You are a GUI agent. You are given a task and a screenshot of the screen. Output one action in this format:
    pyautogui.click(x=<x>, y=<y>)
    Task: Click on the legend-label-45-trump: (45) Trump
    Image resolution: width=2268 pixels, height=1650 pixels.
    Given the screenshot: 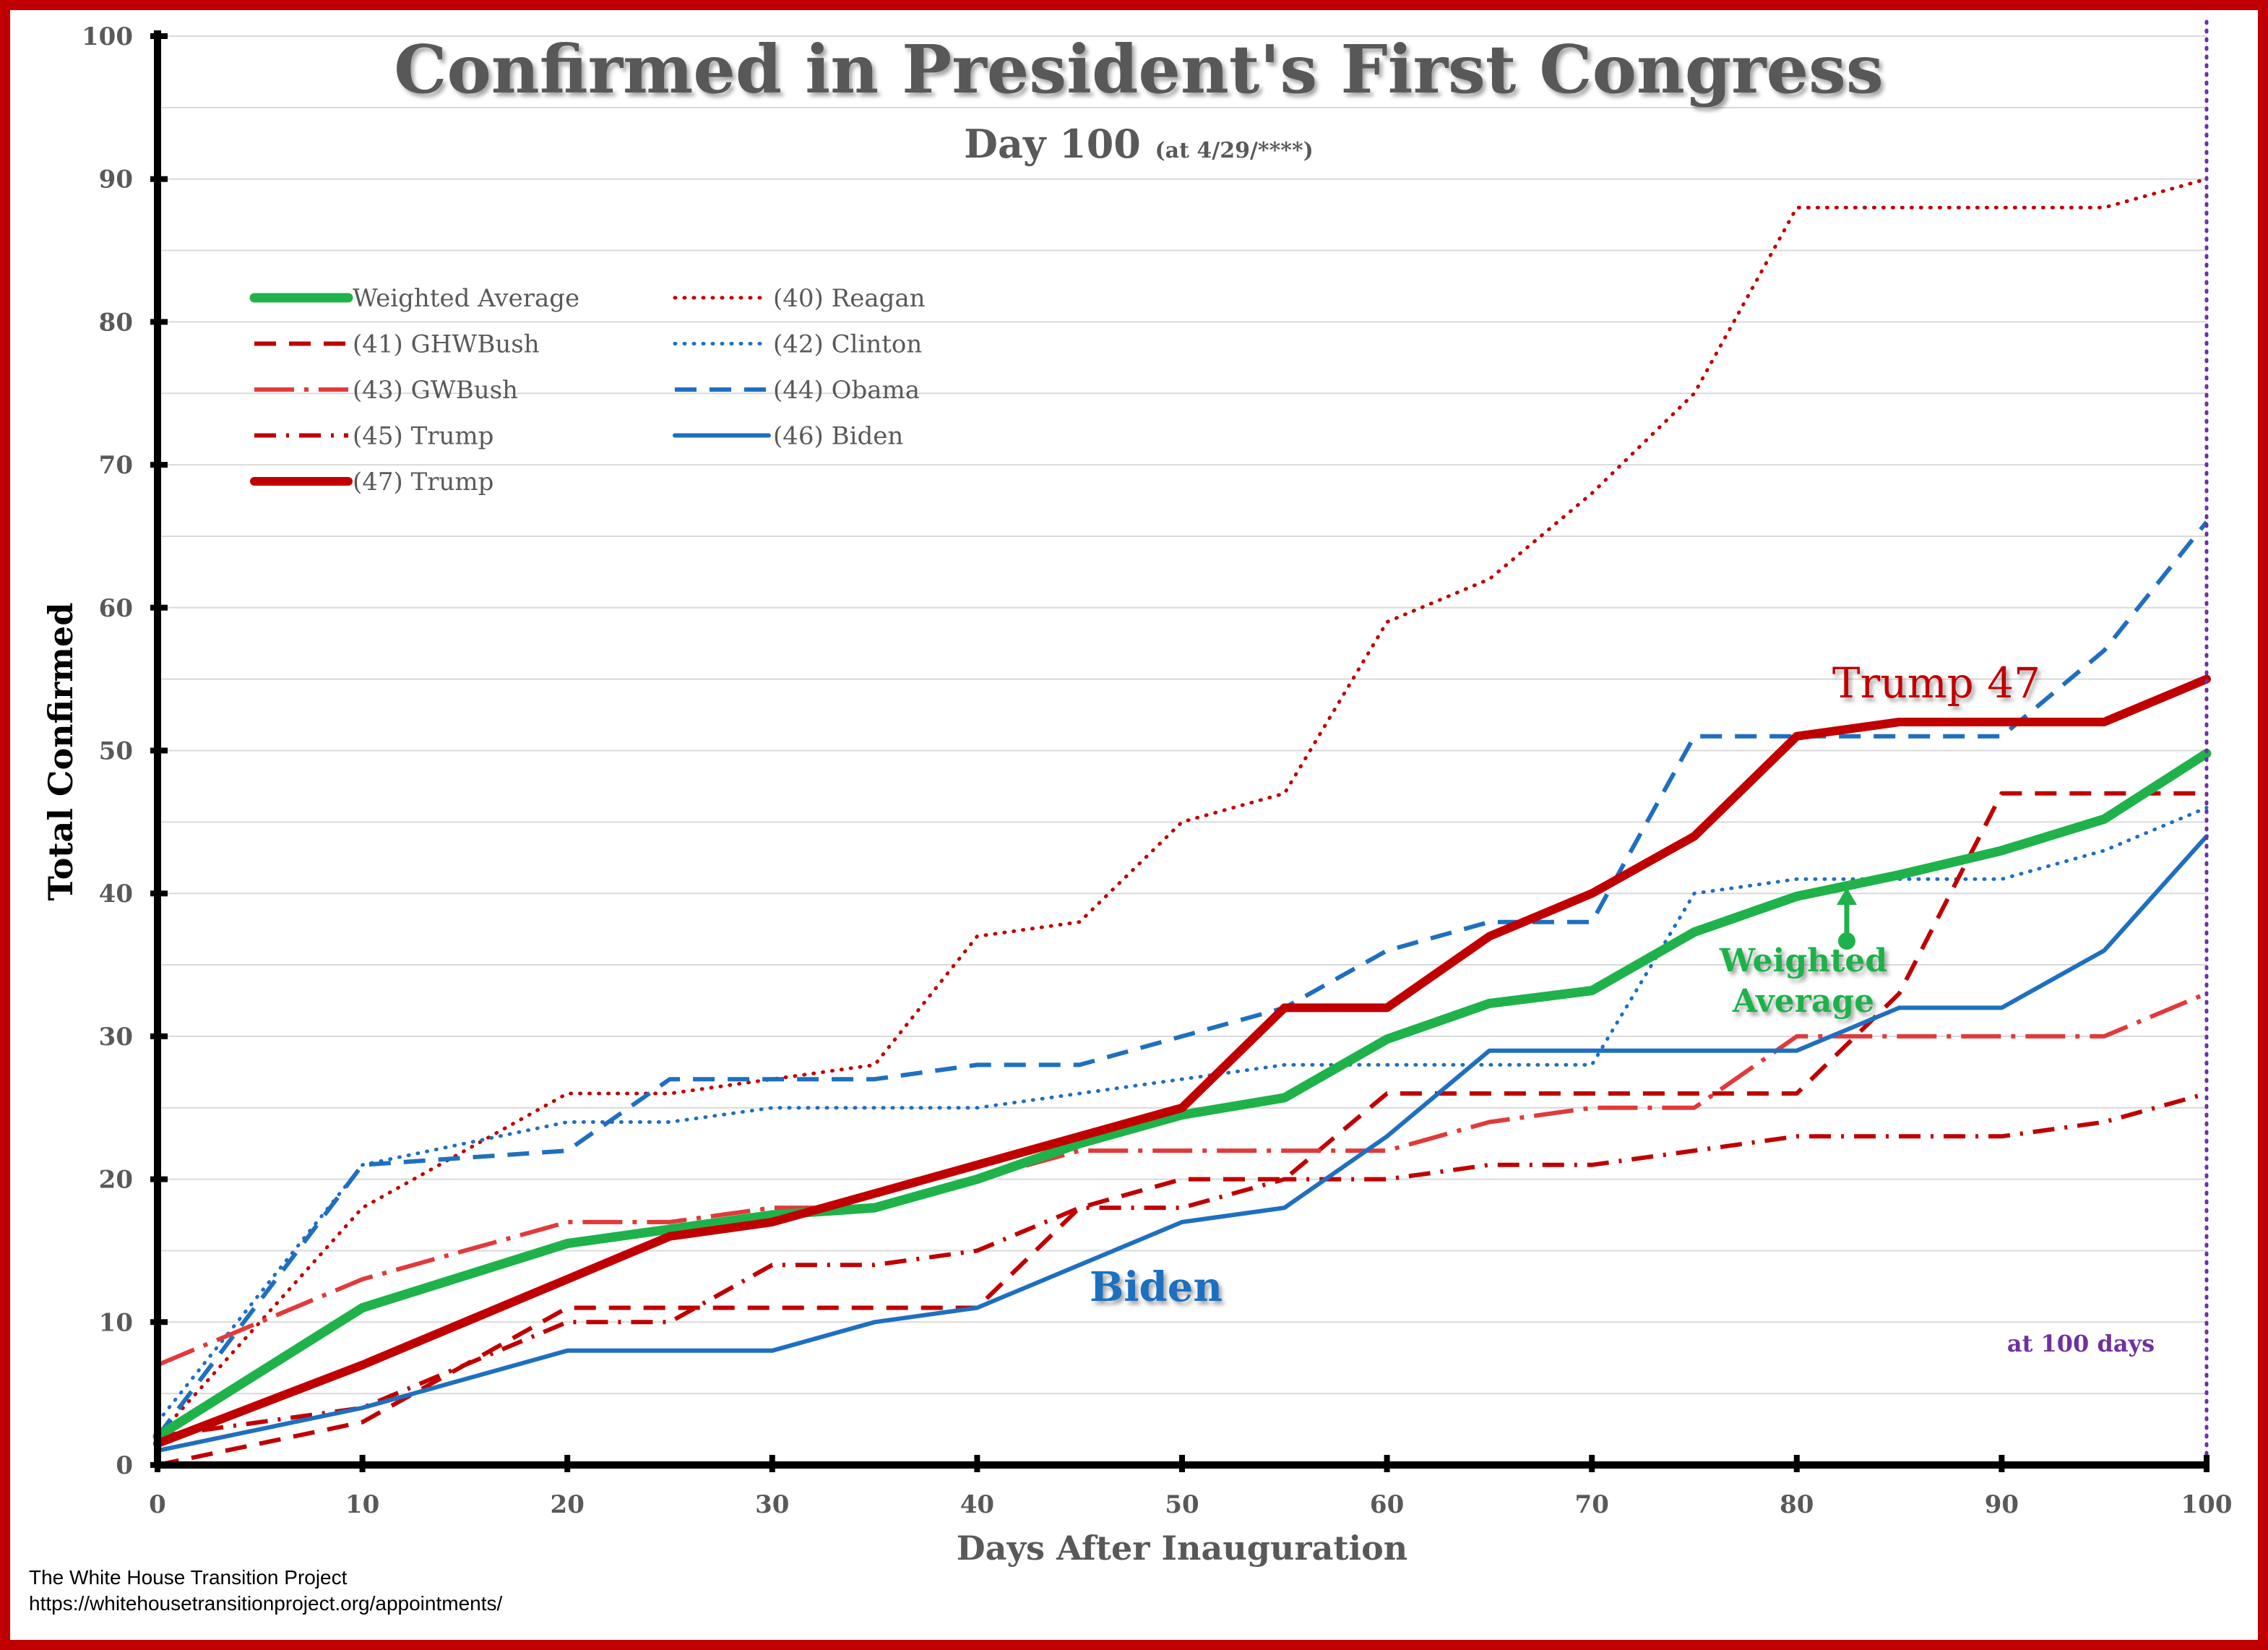 What is the action you would take?
    pyautogui.click(x=423, y=436)
    